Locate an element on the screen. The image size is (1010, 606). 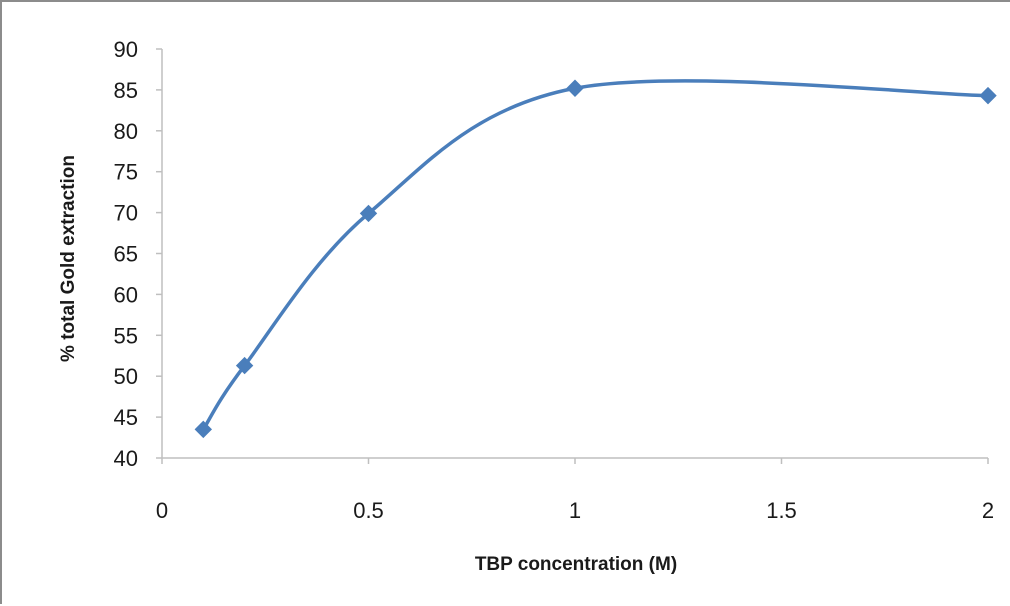
y-axis-title: % total Gold extraction is located at coordinates (68, 258).